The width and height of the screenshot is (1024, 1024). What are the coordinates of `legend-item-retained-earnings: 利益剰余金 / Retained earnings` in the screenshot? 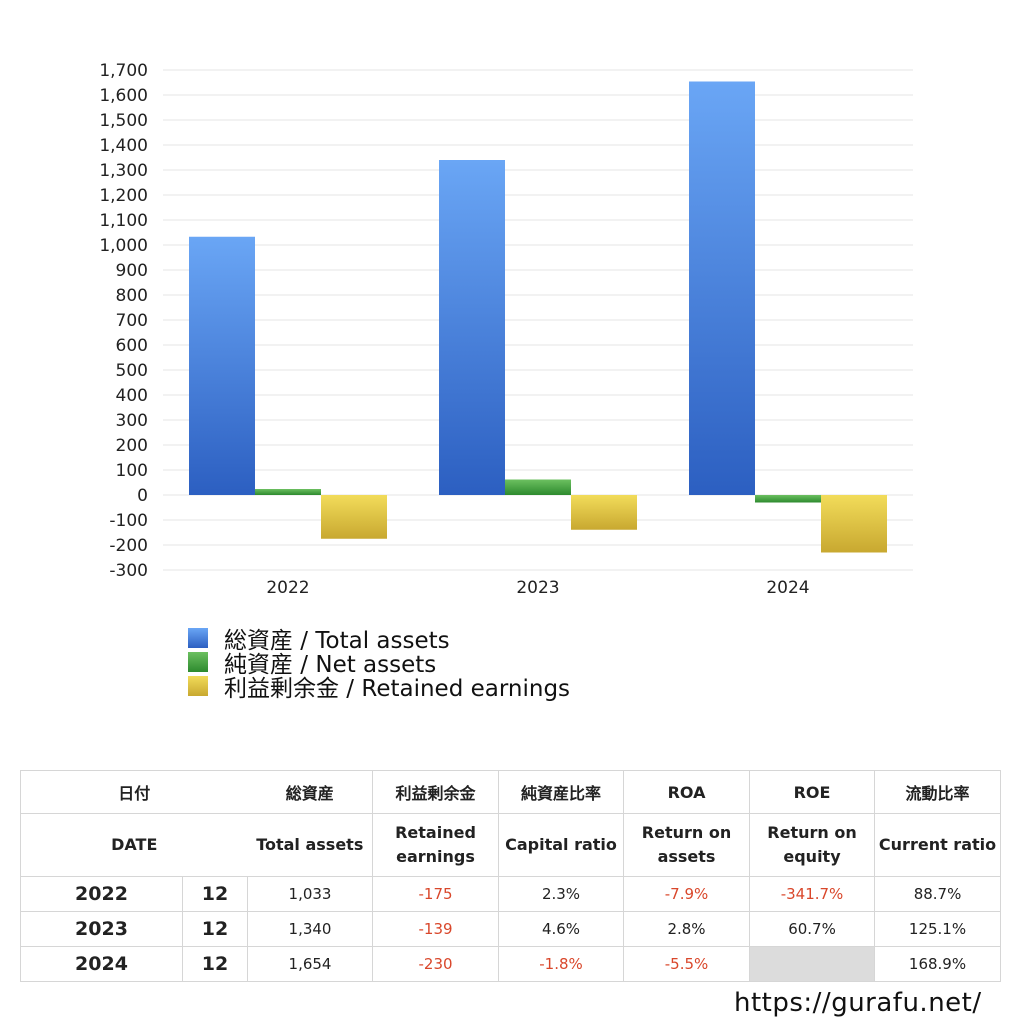 It's located at (379, 688).